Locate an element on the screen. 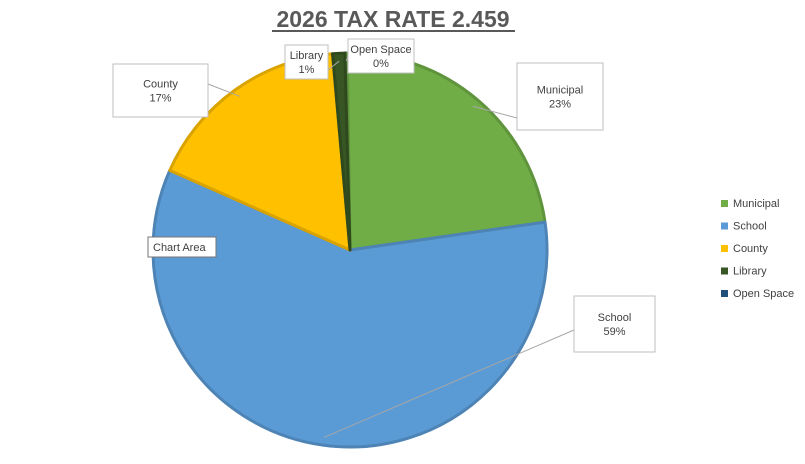 The width and height of the screenshot is (805, 464). pie-slice-library is located at coordinates (341, 151).